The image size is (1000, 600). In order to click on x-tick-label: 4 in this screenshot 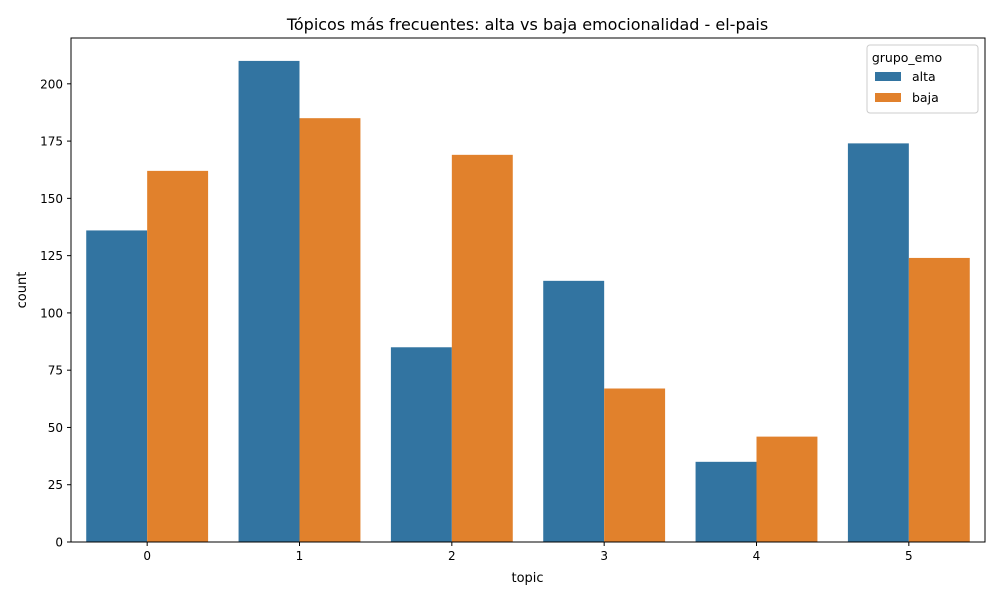, I will do `click(757, 556)`.